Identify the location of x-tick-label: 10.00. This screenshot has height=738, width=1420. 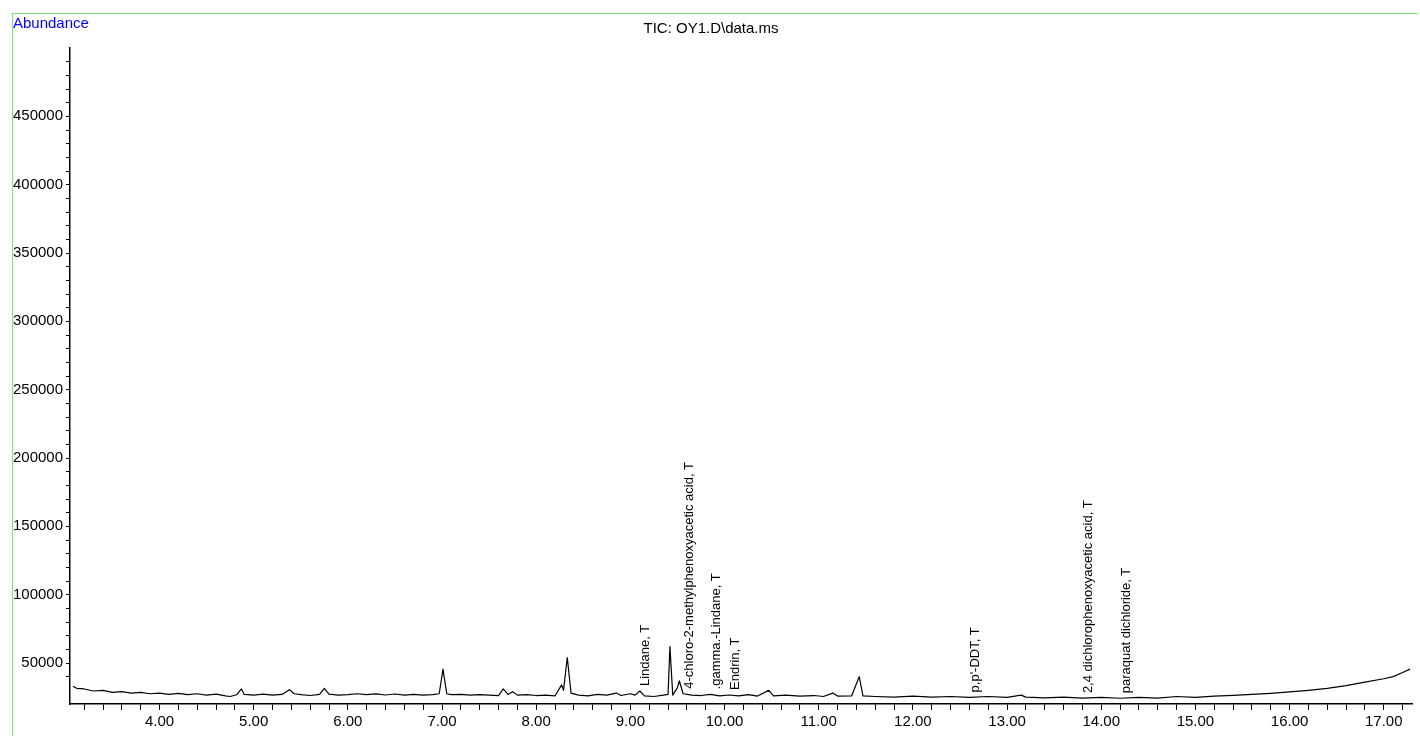
(724, 721).